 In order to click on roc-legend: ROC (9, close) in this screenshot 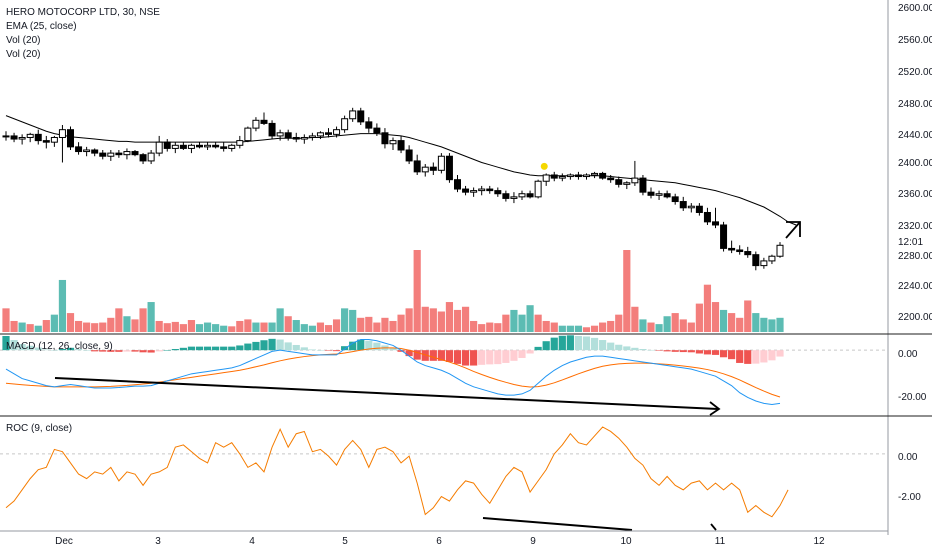, I will do `click(39, 428)`.